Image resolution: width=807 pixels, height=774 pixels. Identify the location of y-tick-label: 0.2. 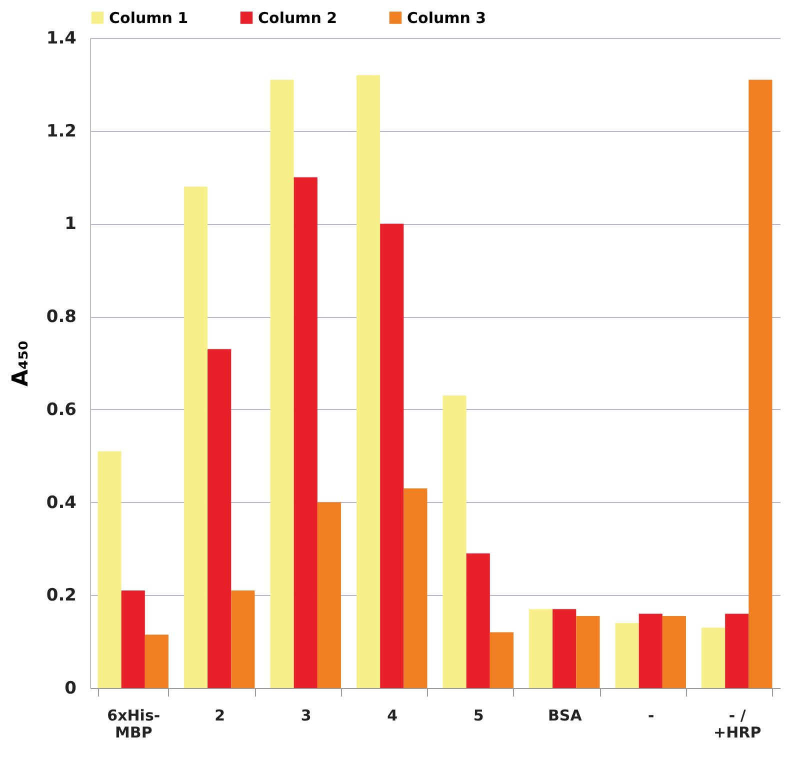
(61, 596).